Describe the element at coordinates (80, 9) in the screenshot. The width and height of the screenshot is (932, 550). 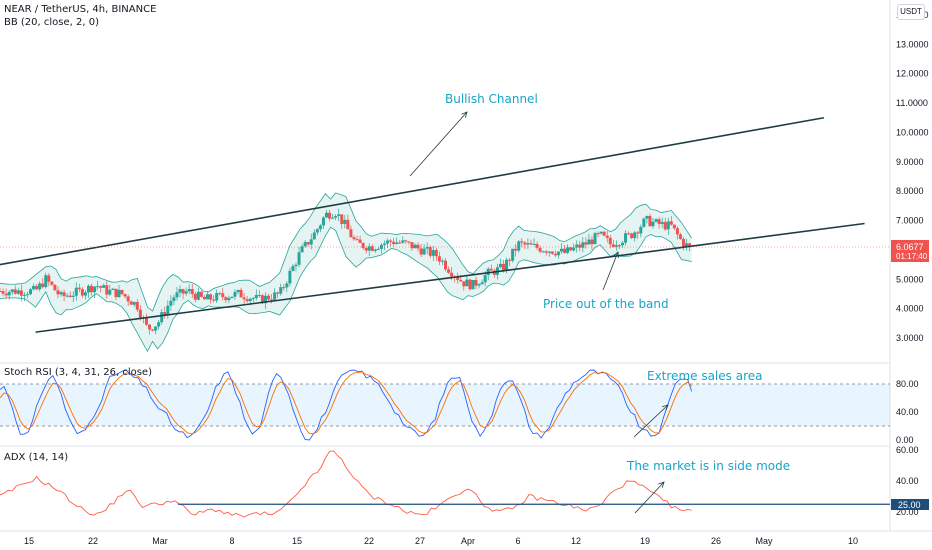
I see `symbol-legend: NEAR / TetherUS, 4h, BINANCE` at that location.